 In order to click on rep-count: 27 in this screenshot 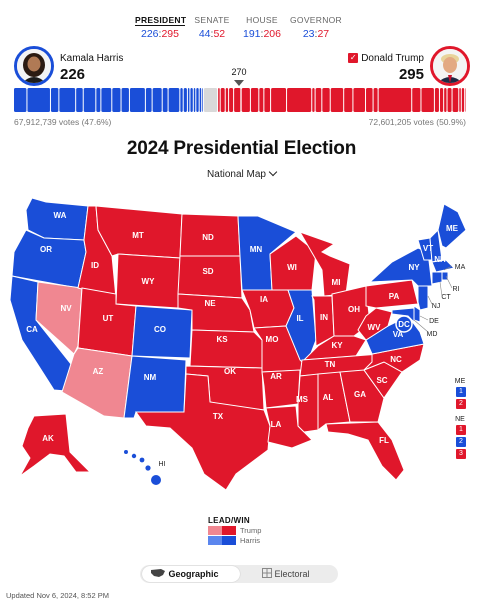, I will do `click(323, 34)`.